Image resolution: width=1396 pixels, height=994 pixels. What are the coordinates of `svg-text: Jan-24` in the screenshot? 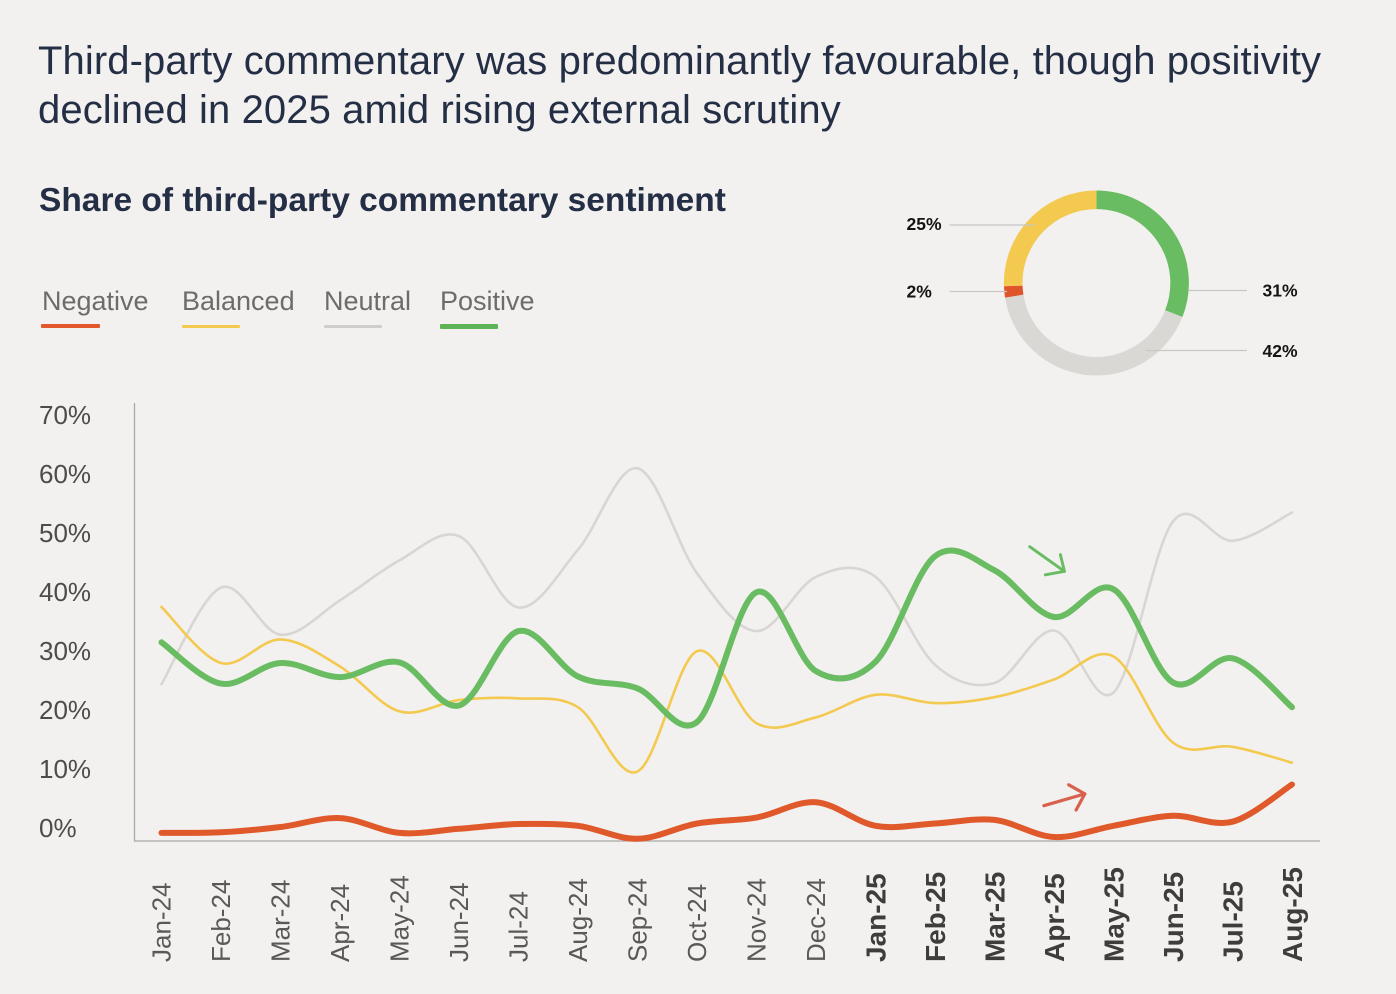 It's located at (162, 923).